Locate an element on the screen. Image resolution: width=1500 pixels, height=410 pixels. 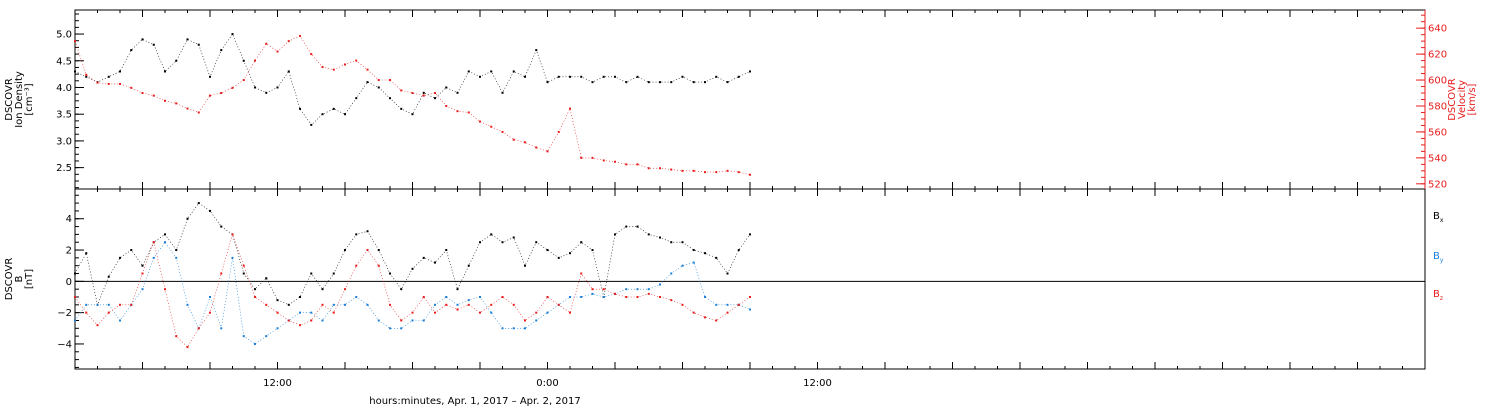
velocity-y-label-line: [km/s] is located at coordinates (1472, 99).